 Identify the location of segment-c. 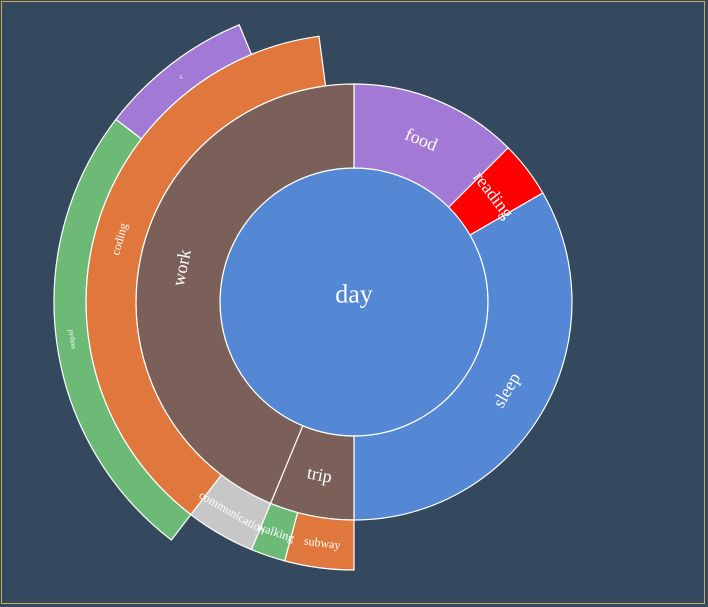
(184, 82).